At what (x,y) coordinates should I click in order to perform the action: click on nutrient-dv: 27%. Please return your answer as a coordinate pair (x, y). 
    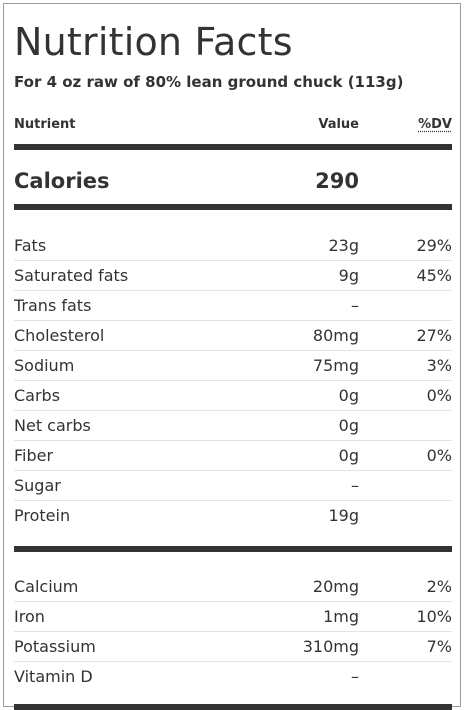
    Looking at the image, I should click on (434, 335).